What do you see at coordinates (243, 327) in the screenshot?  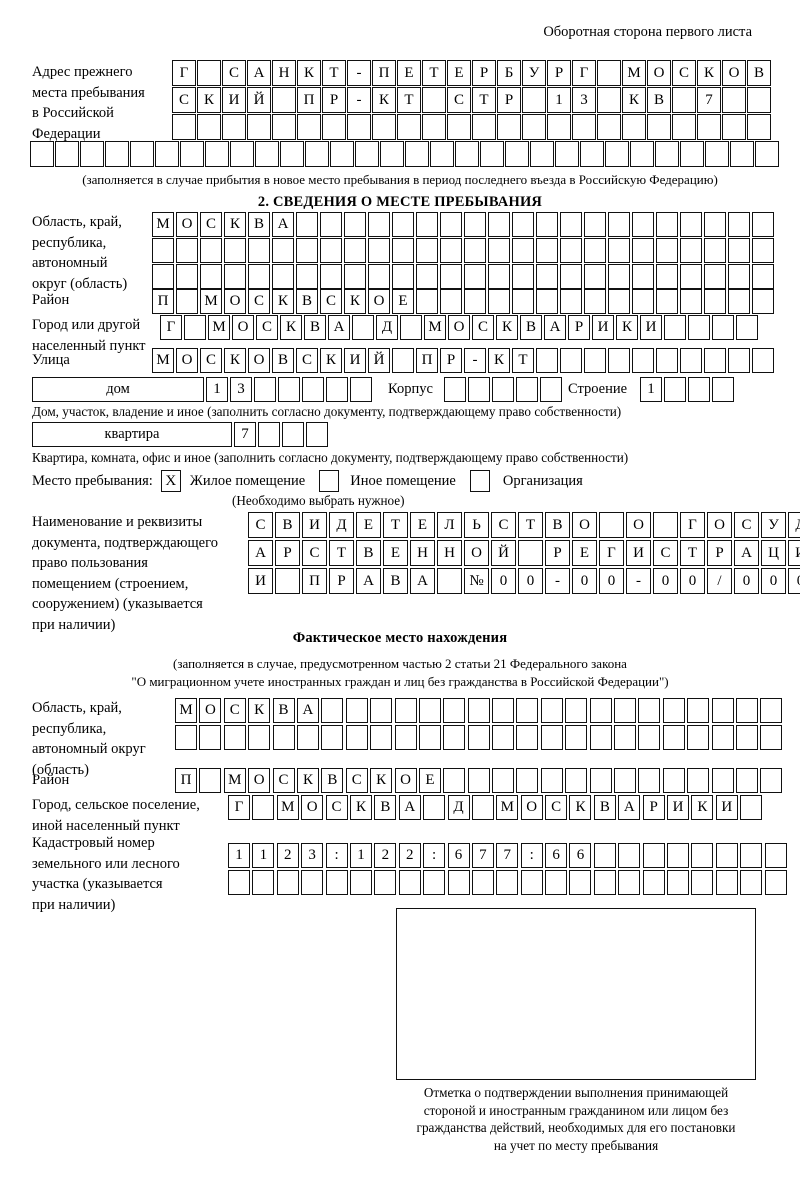 I see `city-cell-4: О` at bounding box center [243, 327].